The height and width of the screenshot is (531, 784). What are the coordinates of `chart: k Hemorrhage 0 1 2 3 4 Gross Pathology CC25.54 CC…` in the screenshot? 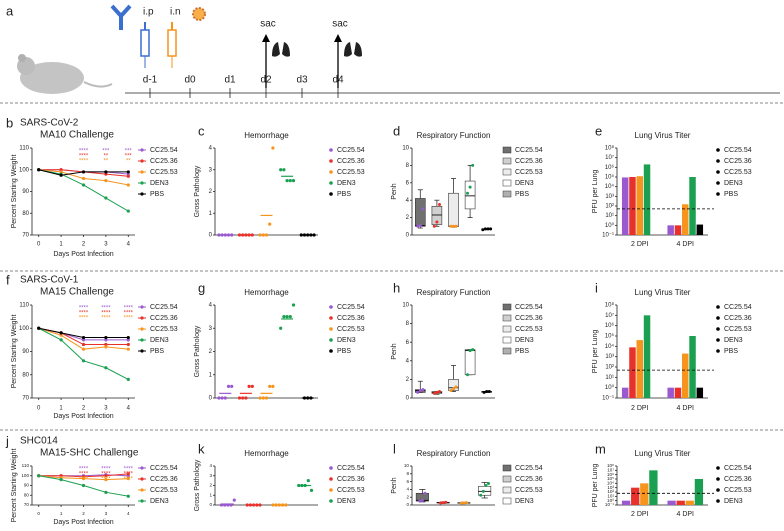 It's located at (279, 476).